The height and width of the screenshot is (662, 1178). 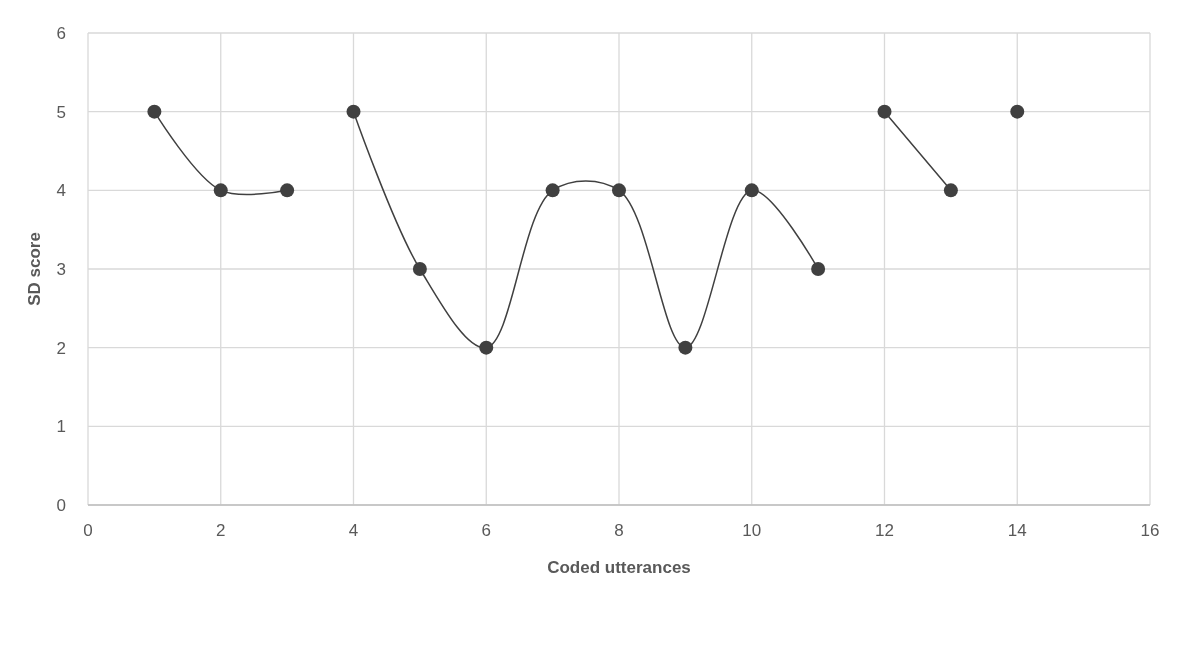 What do you see at coordinates (61, 33) in the screenshot?
I see `y-tick-label: 6` at bounding box center [61, 33].